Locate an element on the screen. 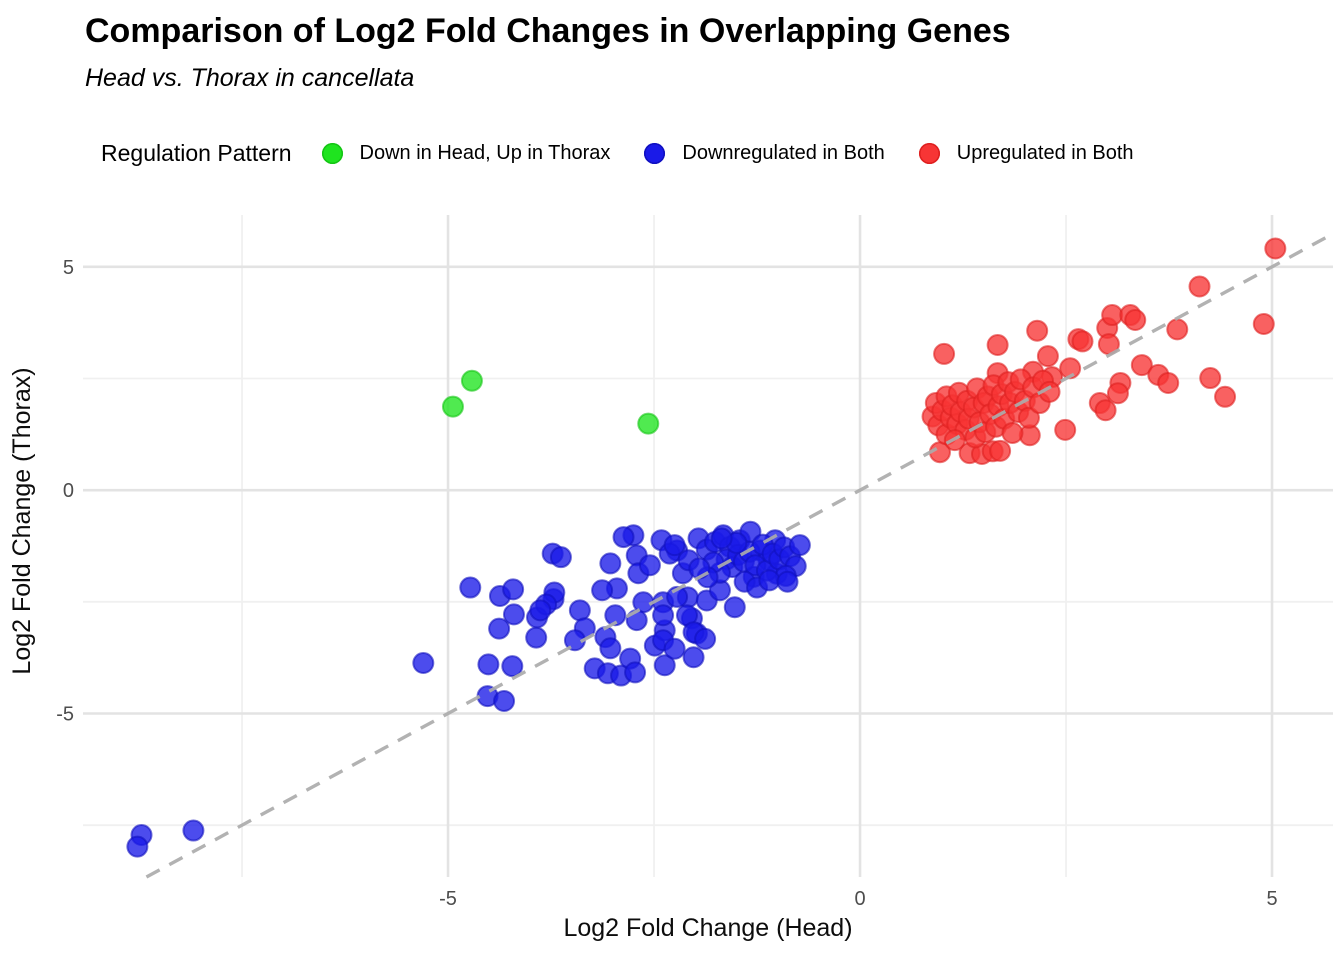 This screenshot has width=1344, height=960. y-axis-title-wrap: Log2 Fold Change (Thorax) is located at coordinates (24, 521).